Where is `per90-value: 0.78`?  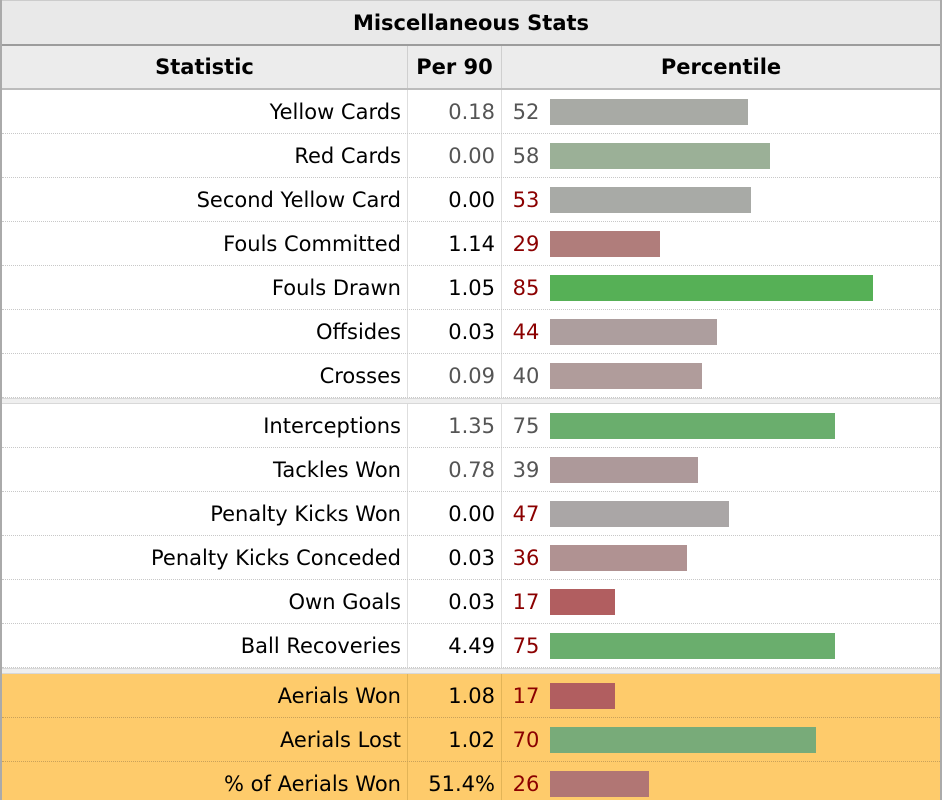 per90-value: 0.78 is located at coordinates (455, 469).